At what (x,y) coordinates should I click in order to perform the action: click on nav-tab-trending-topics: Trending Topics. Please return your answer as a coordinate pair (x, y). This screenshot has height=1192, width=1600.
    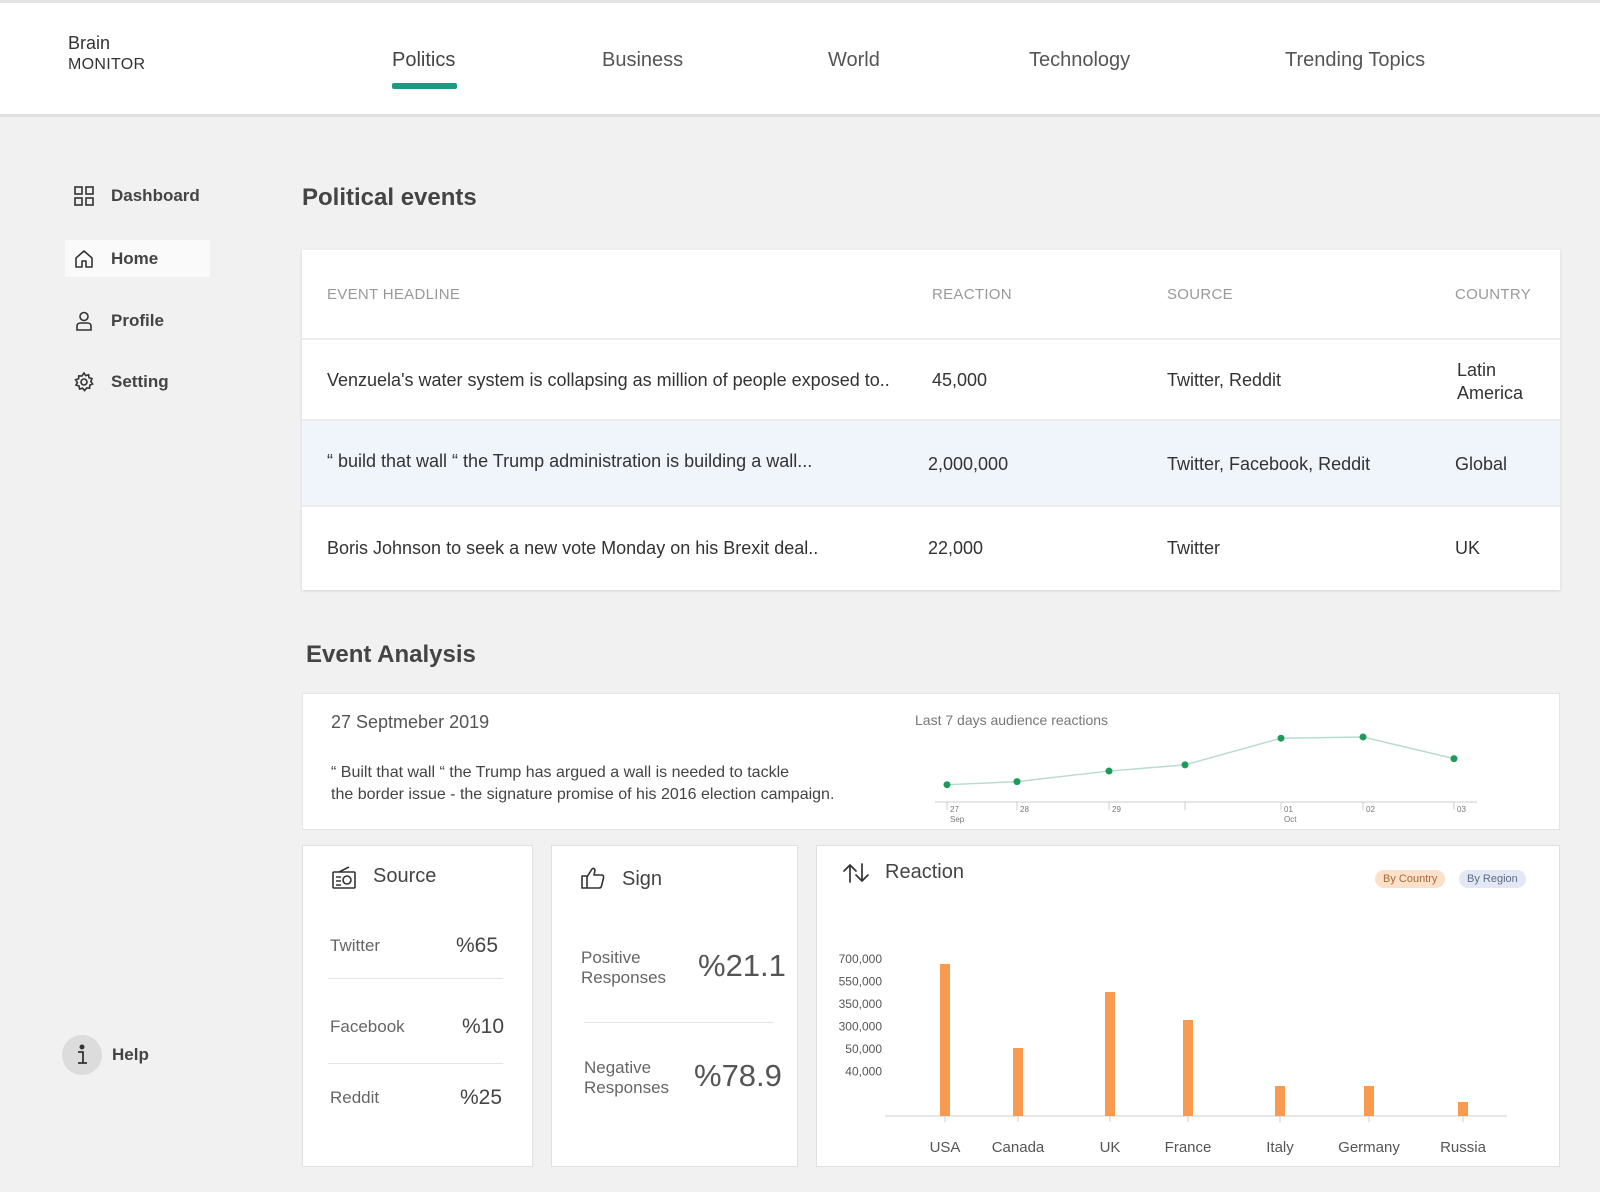
    Looking at the image, I should click on (1355, 60).